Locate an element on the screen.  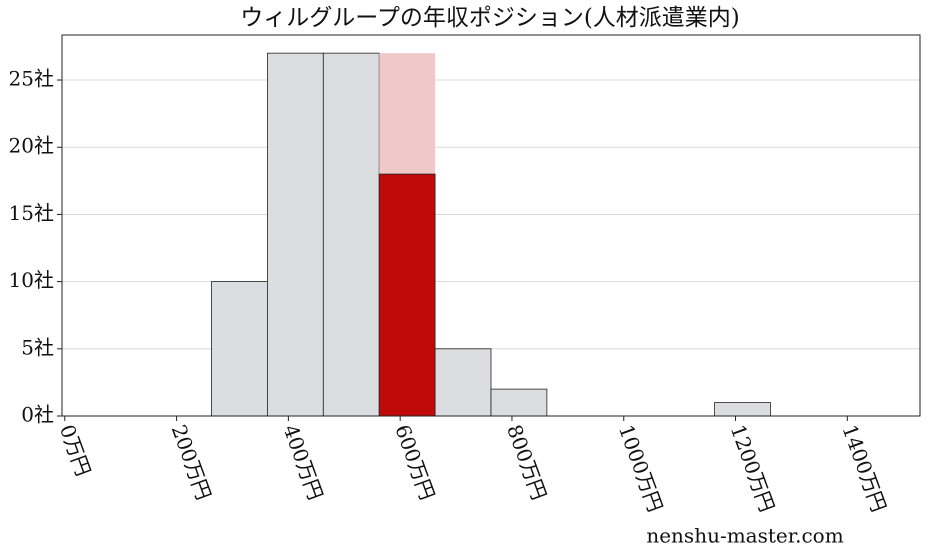
y-tick-label: 5社 is located at coordinates (37, 347).